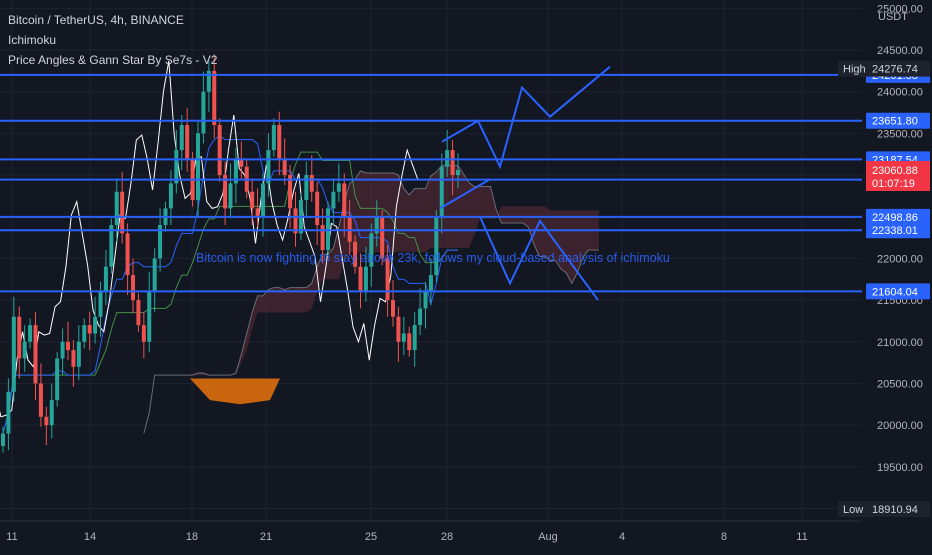 Image resolution: width=932 pixels, height=555 pixels. I want to click on symbol-title: Bitcoin / TetherUS, 4h, BINANCE, so click(96, 20).